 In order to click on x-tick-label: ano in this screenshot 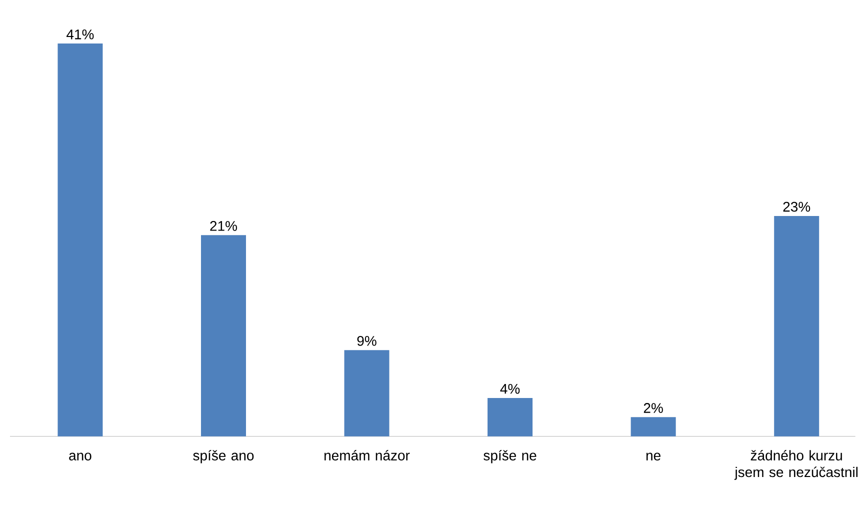, I will do `click(80, 456)`.